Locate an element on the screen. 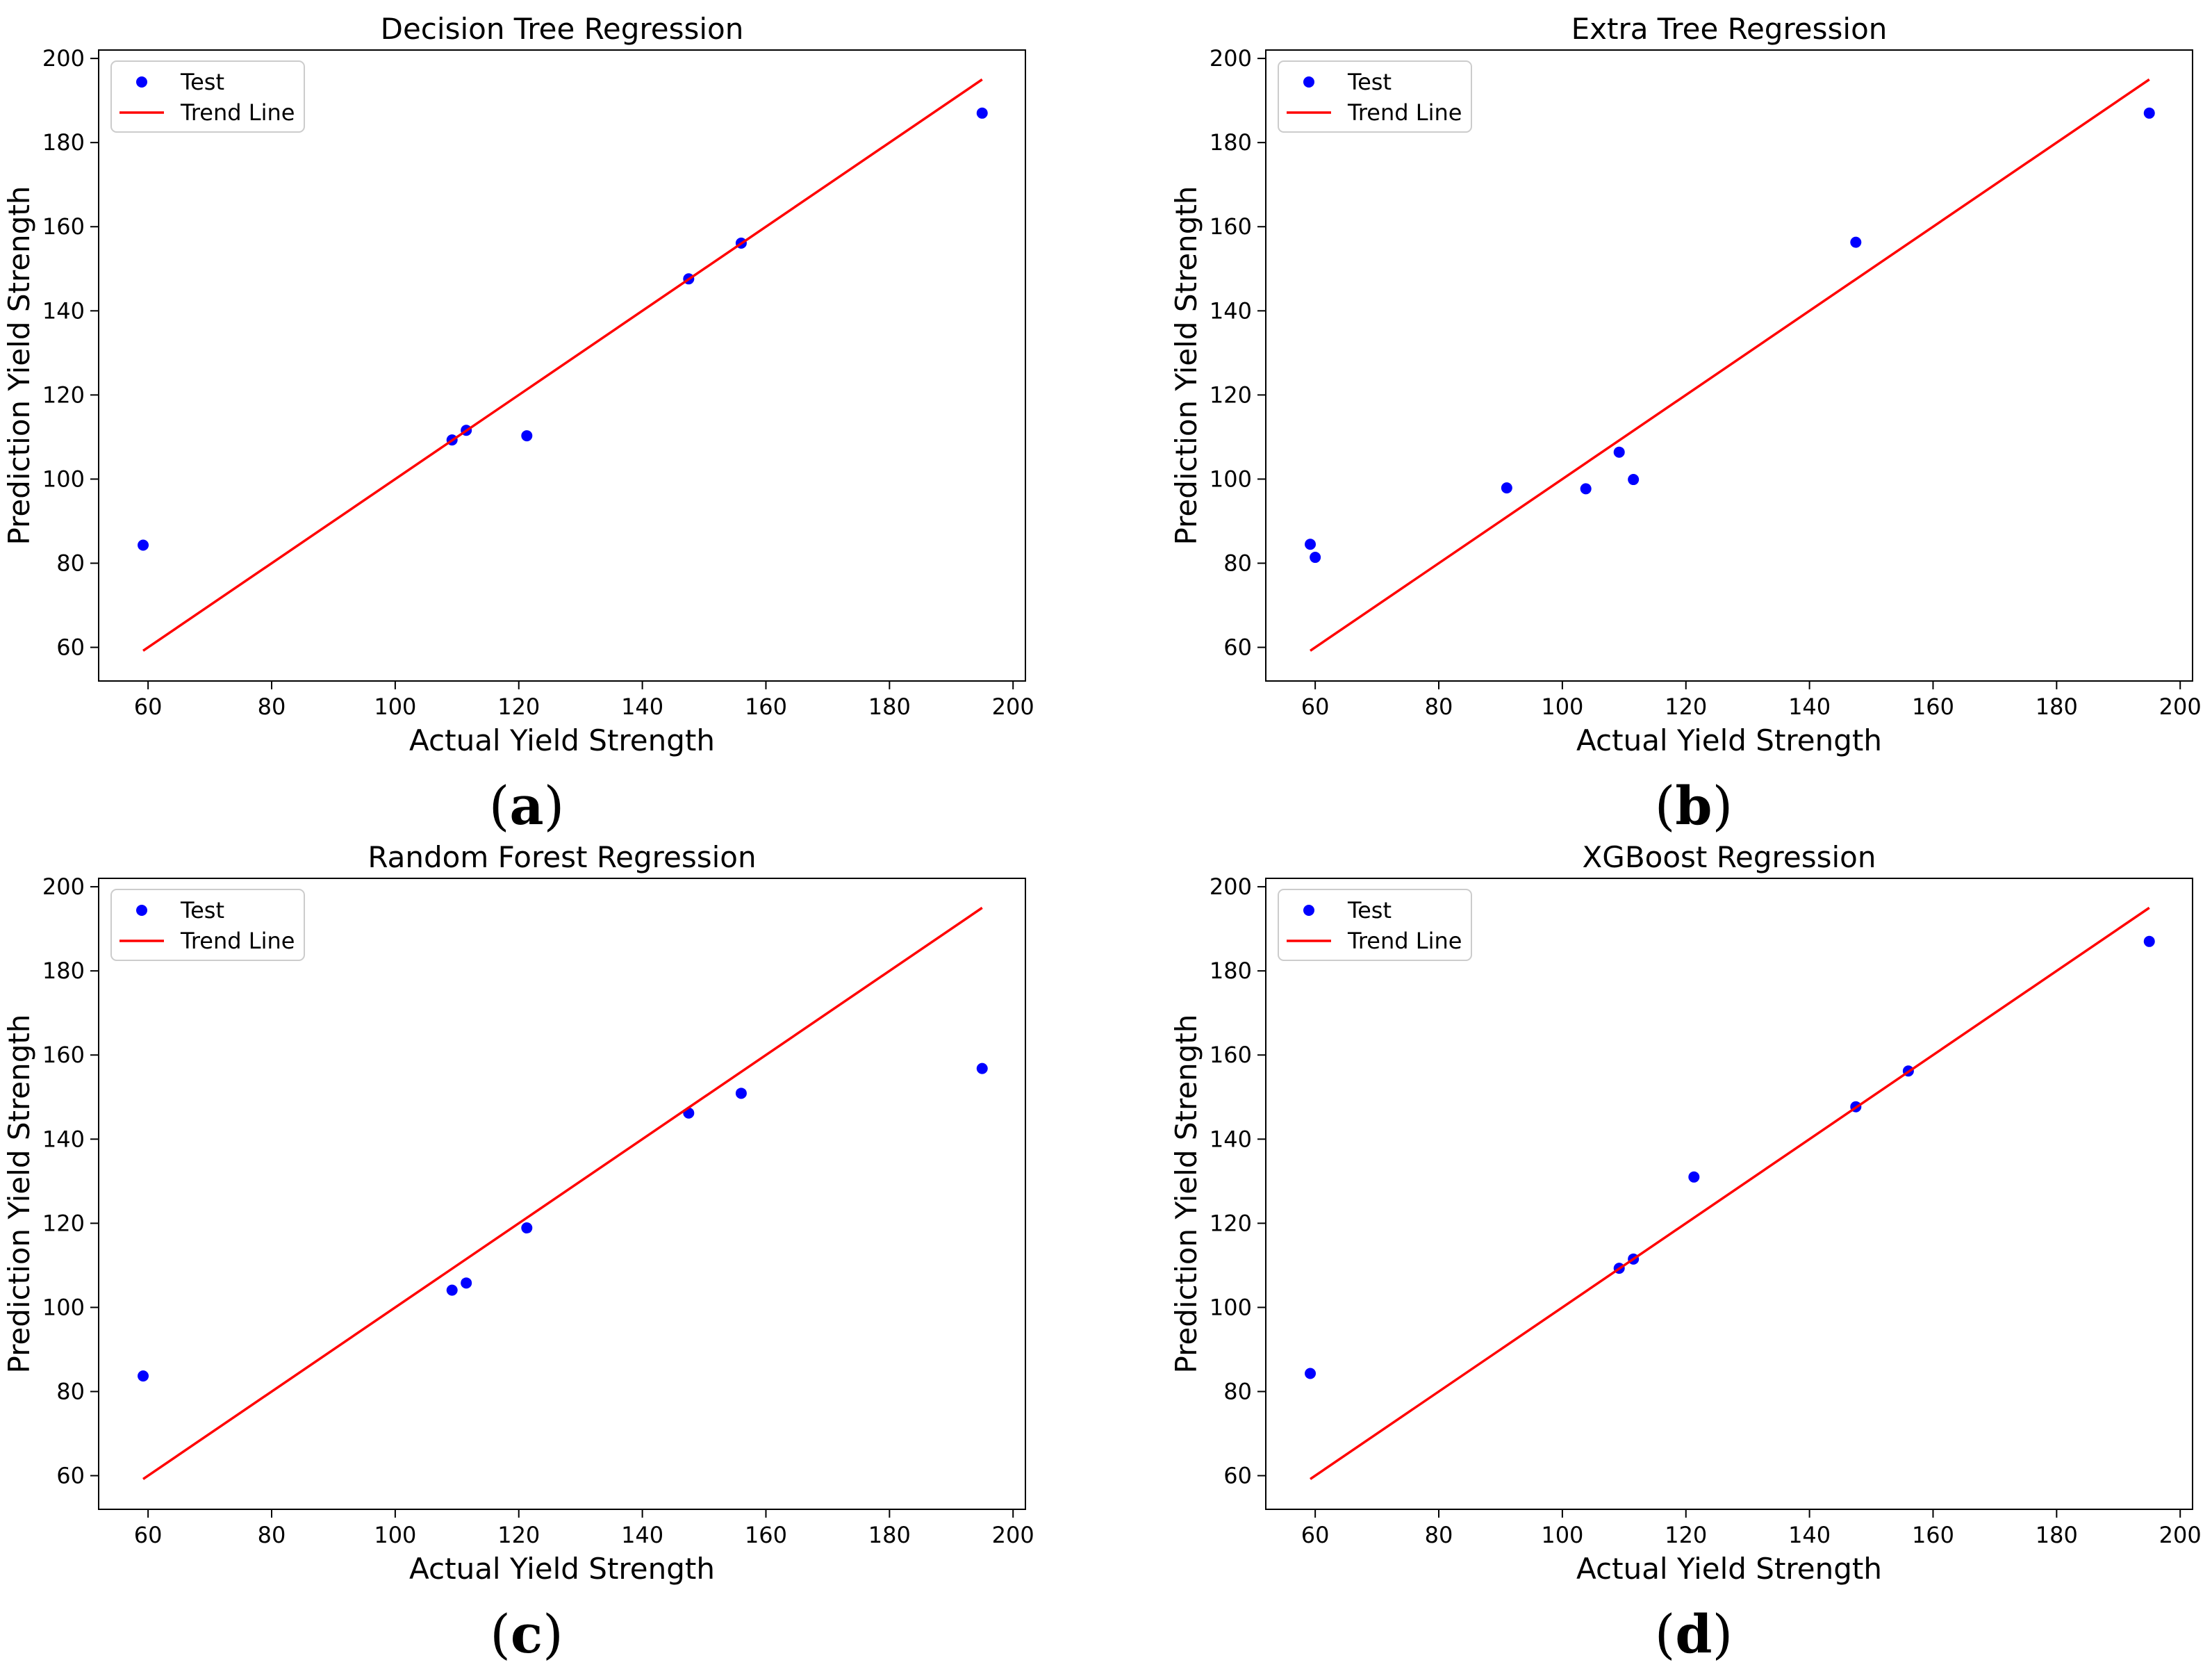  panel-caption: (b) is located at coordinates (1694, 806).